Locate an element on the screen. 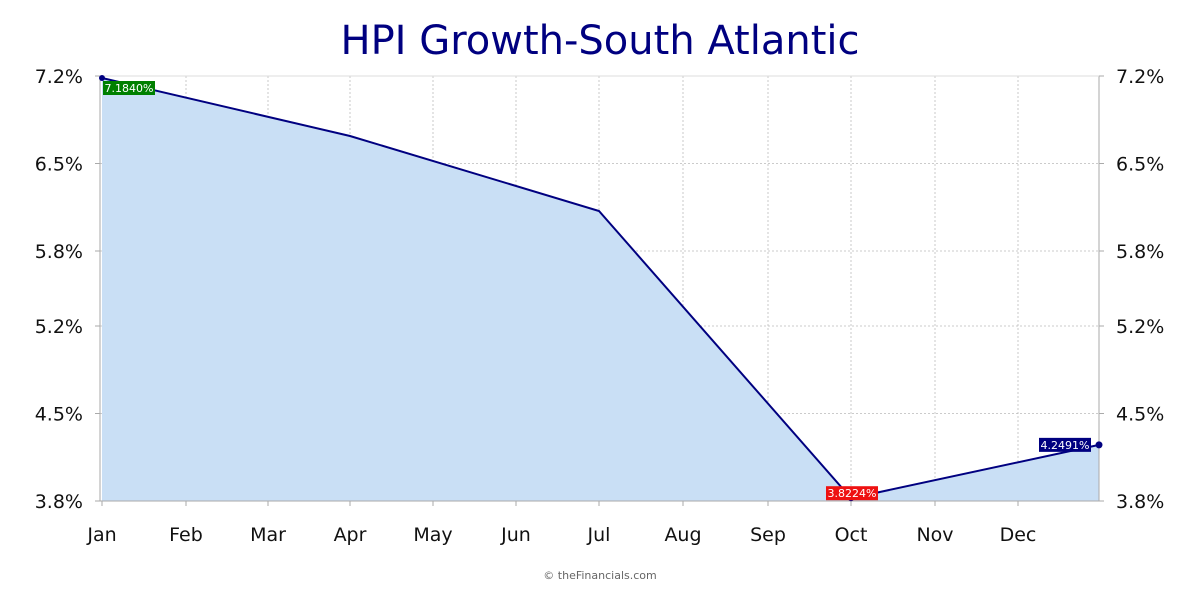 This screenshot has width=1200, height=600. credit-text: © theFinancials.com is located at coordinates (600, 575).